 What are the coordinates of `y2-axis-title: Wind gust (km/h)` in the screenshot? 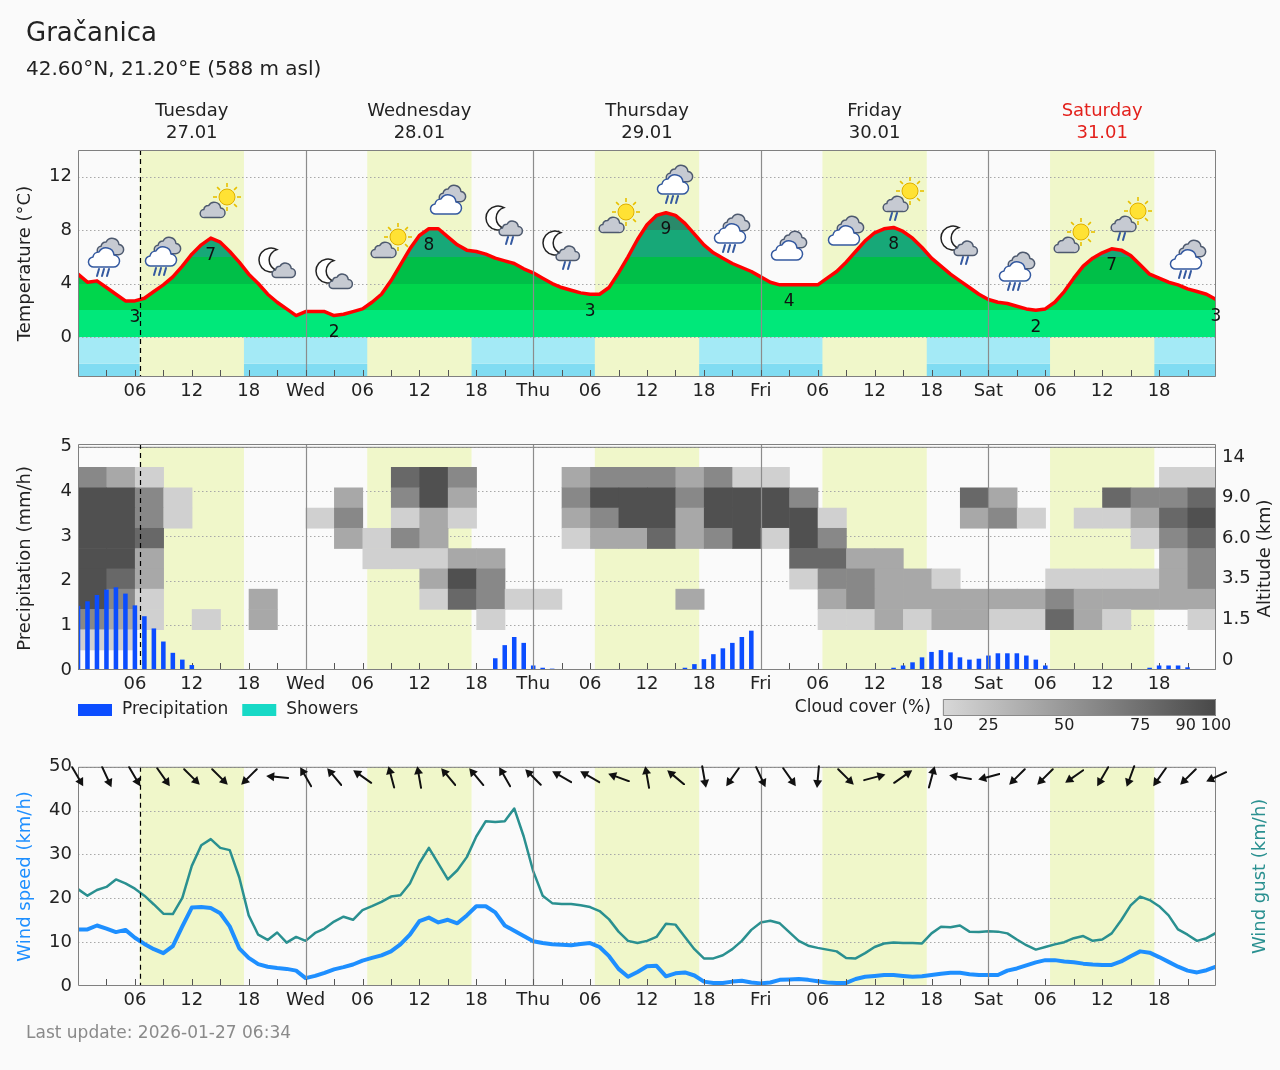 It's located at (1258, 876).